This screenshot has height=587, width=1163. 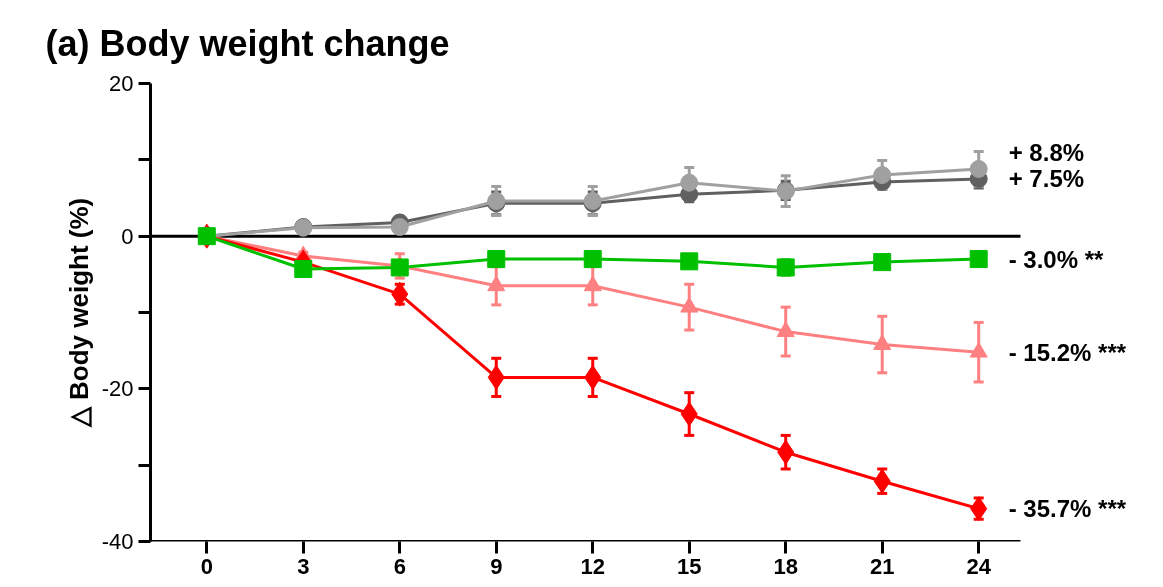 What do you see at coordinates (206, 566) in the screenshot?
I see `x-tick-label: 0` at bounding box center [206, 566].